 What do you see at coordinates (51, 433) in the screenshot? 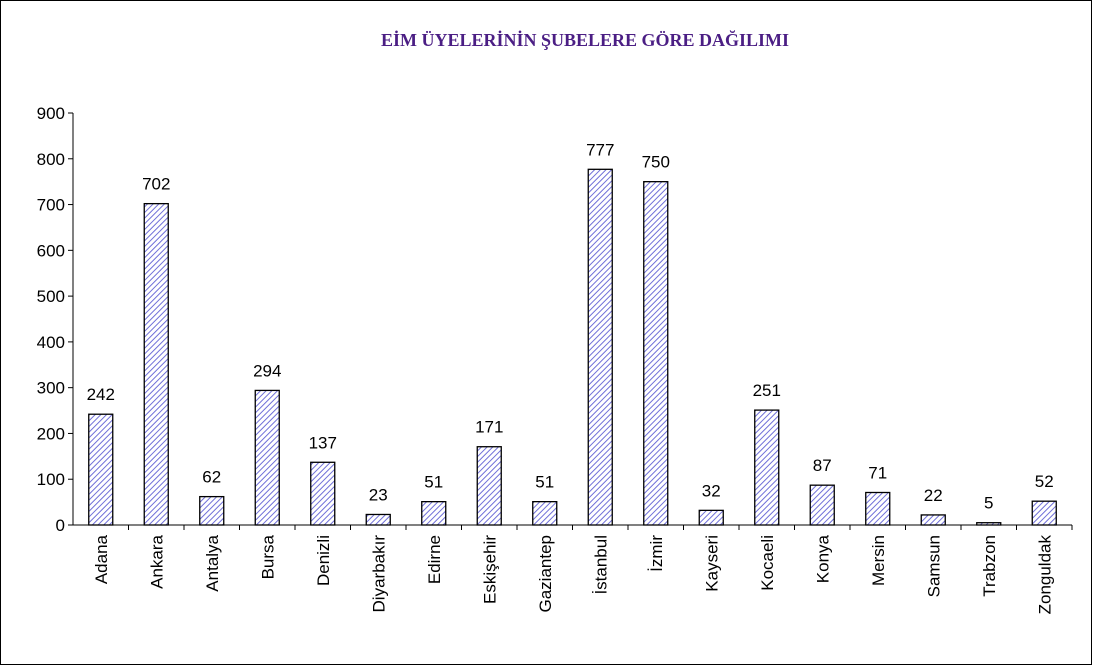
I see `y-tick-label: 200` at bounding box center [51, 433].